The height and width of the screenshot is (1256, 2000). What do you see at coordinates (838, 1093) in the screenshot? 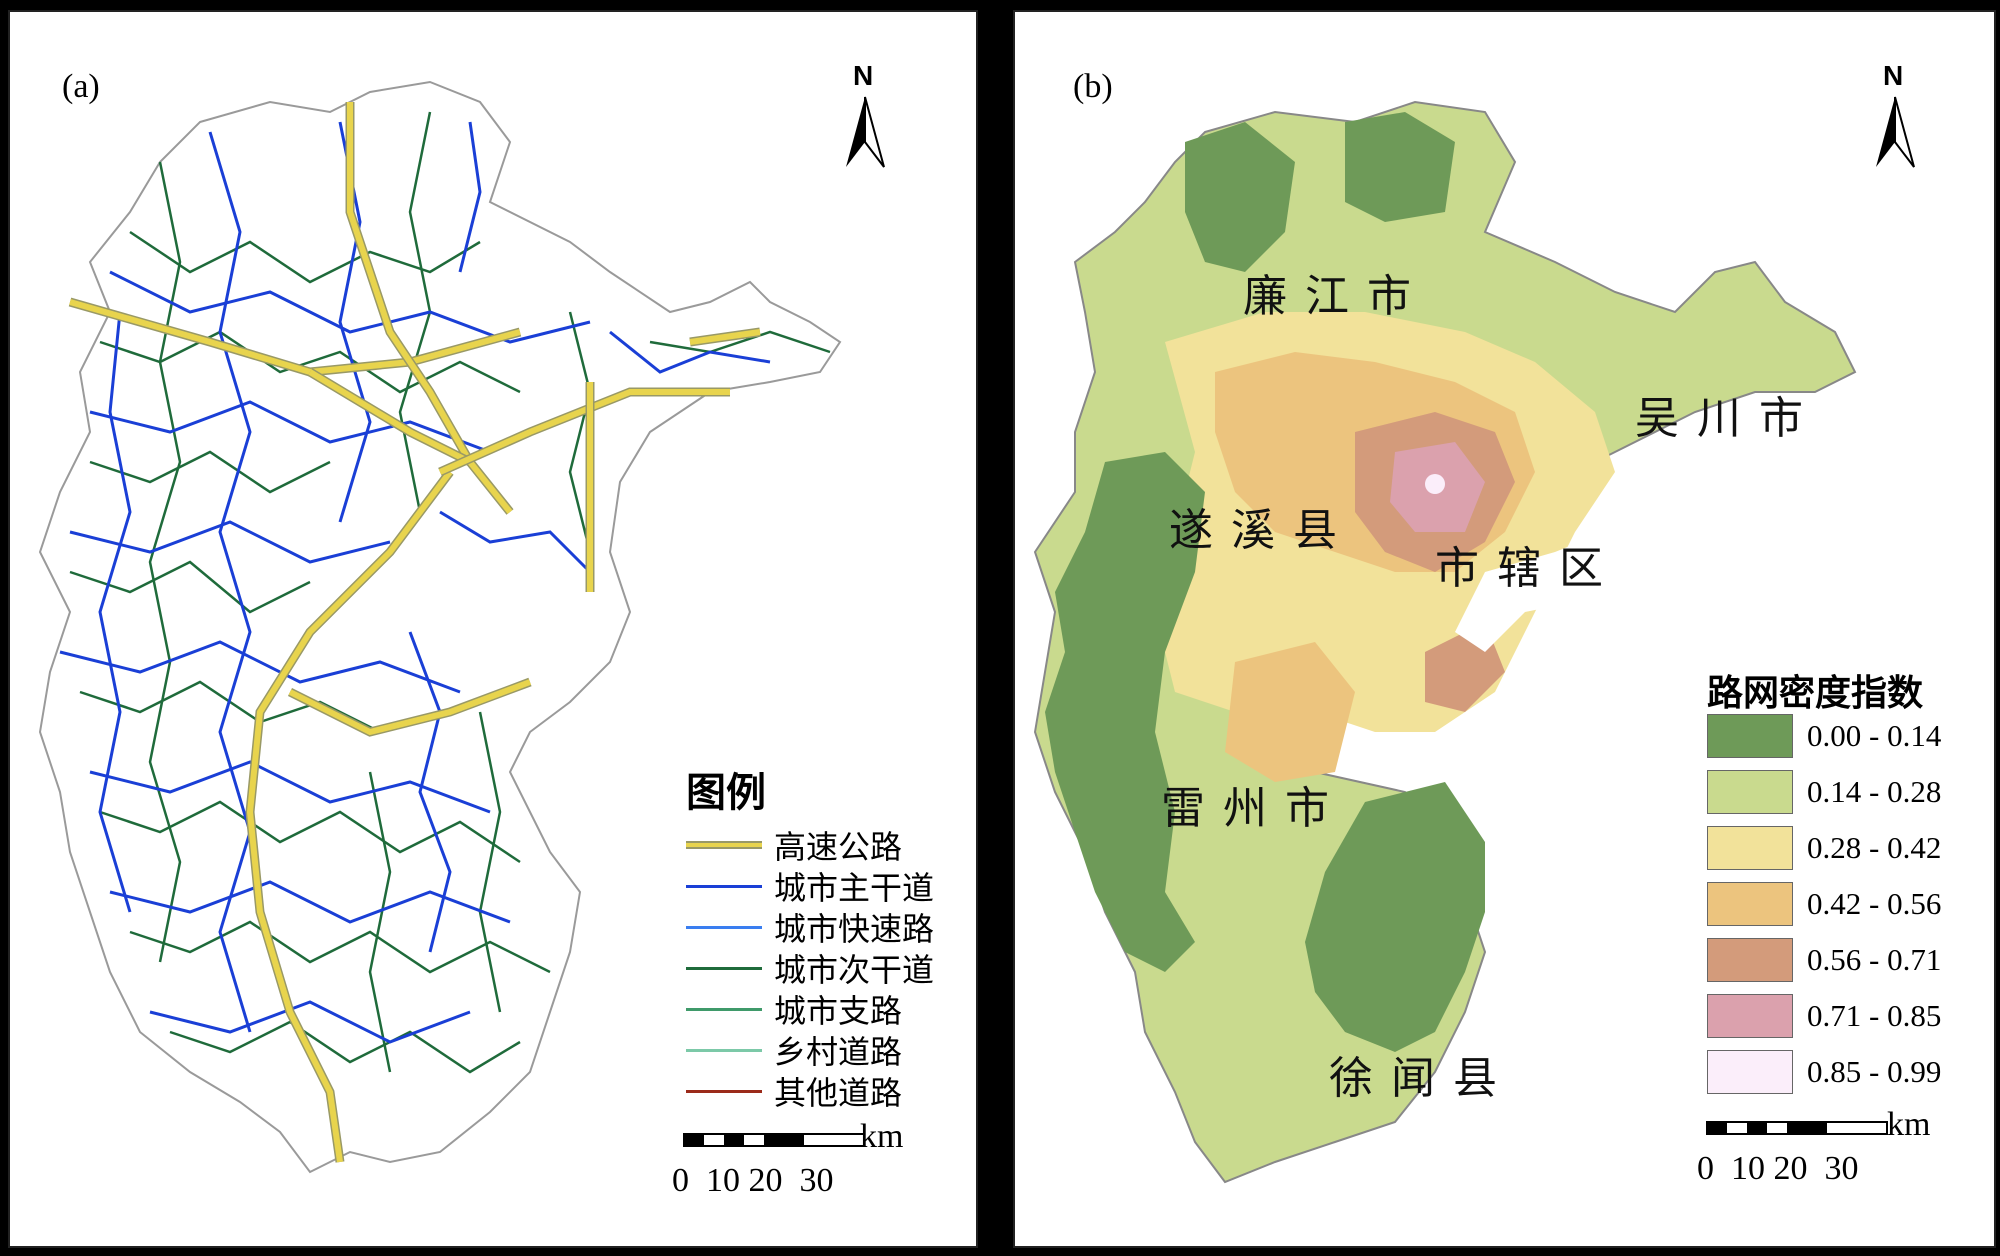
I see `legend-item-label: 其他道路` at bounding box center [838, 1093].